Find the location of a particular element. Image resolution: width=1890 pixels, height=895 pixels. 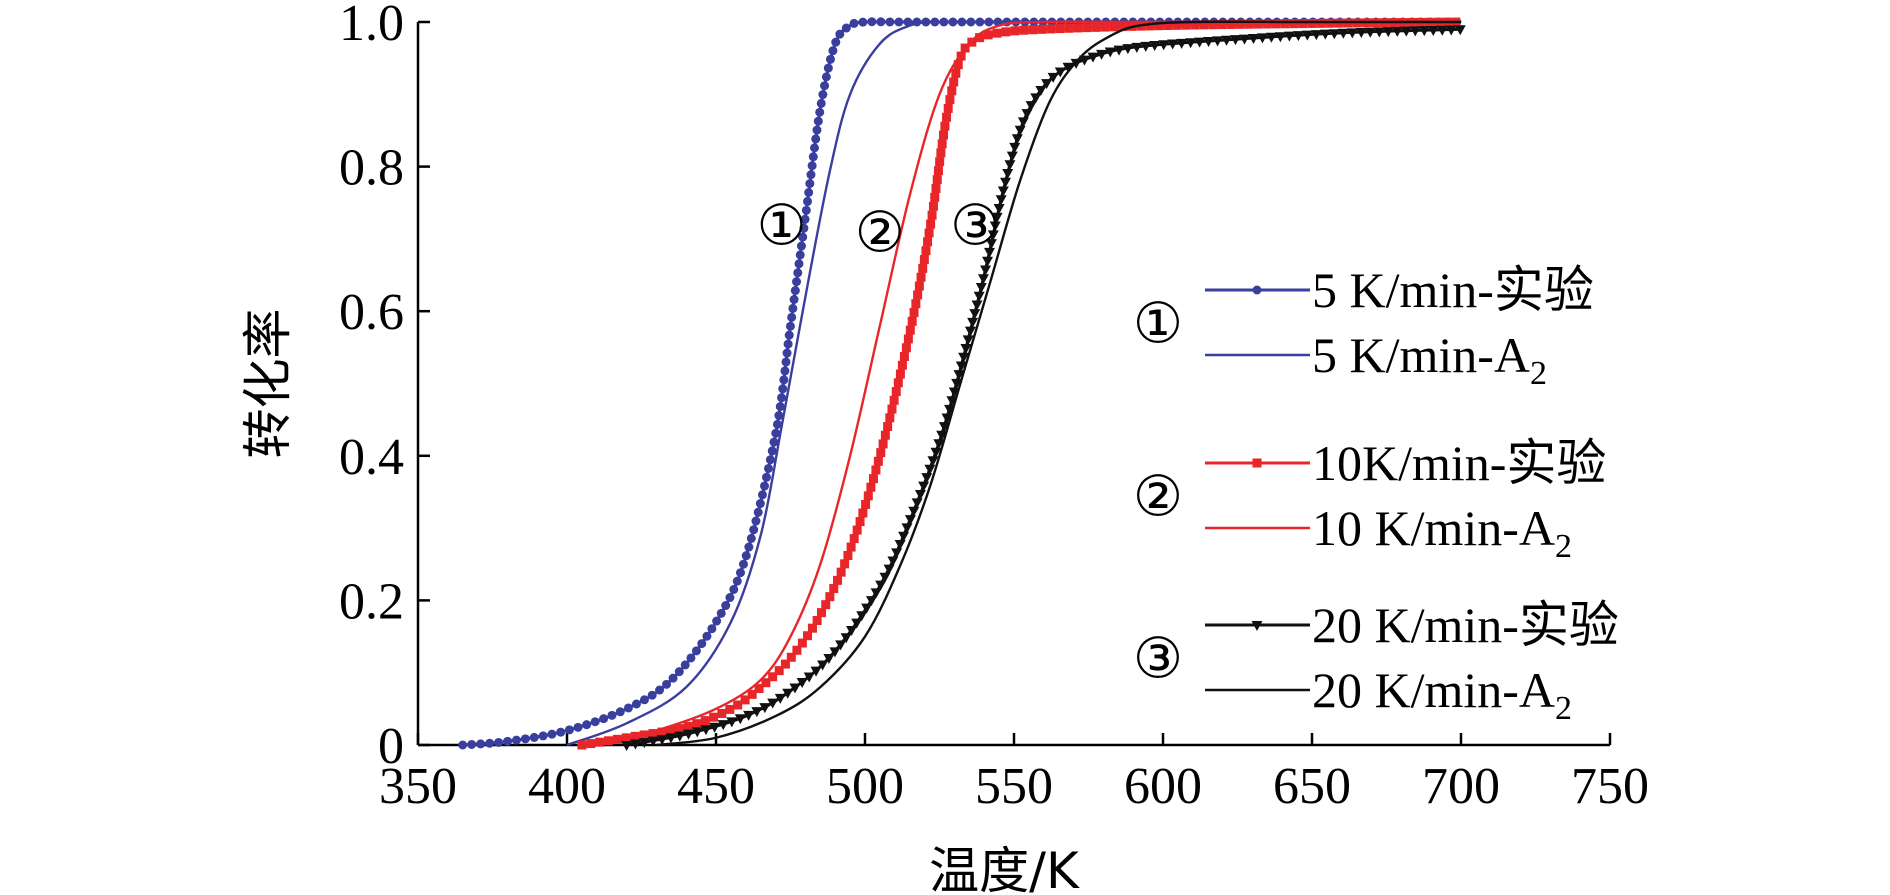

legend-marker is located at coordinates (1257, 290).